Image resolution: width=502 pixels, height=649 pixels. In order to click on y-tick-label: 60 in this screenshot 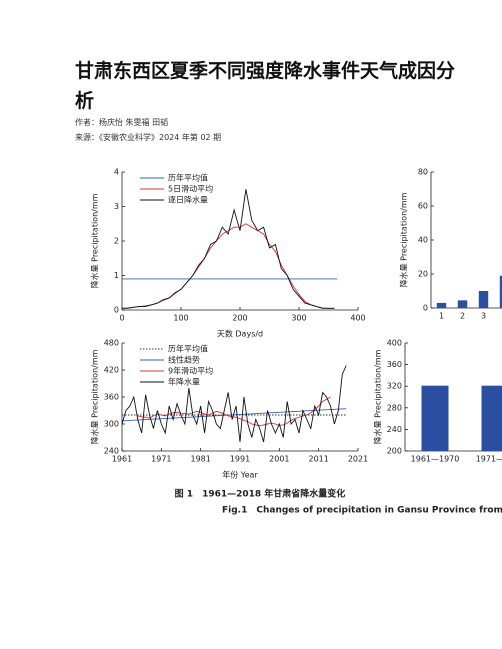, I will do `click(423, 206)`.